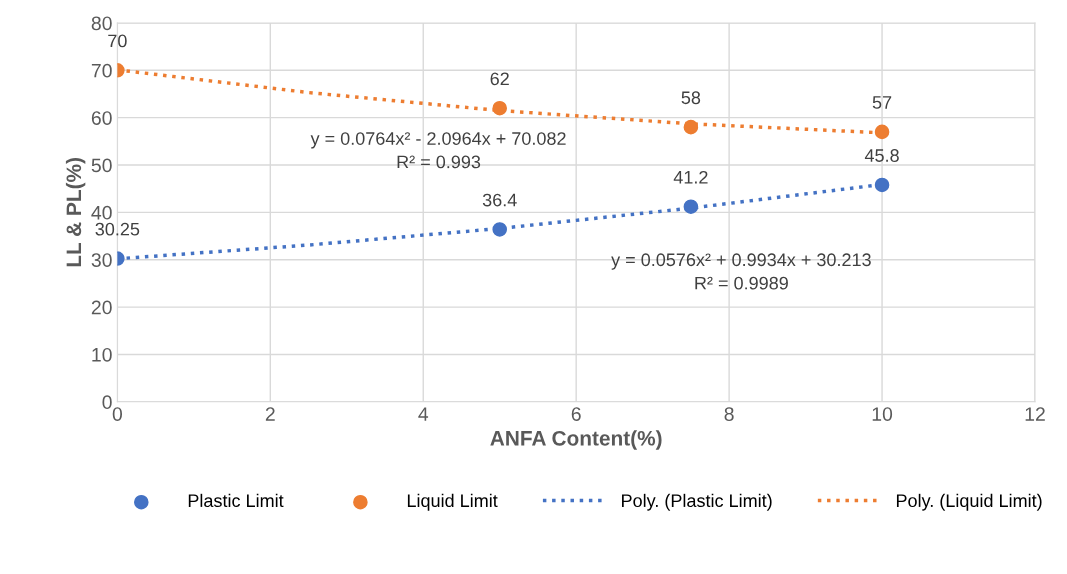 This screenshot has height=574, width=1067. I want to click on data-label: 41.2, so click(690, 177).